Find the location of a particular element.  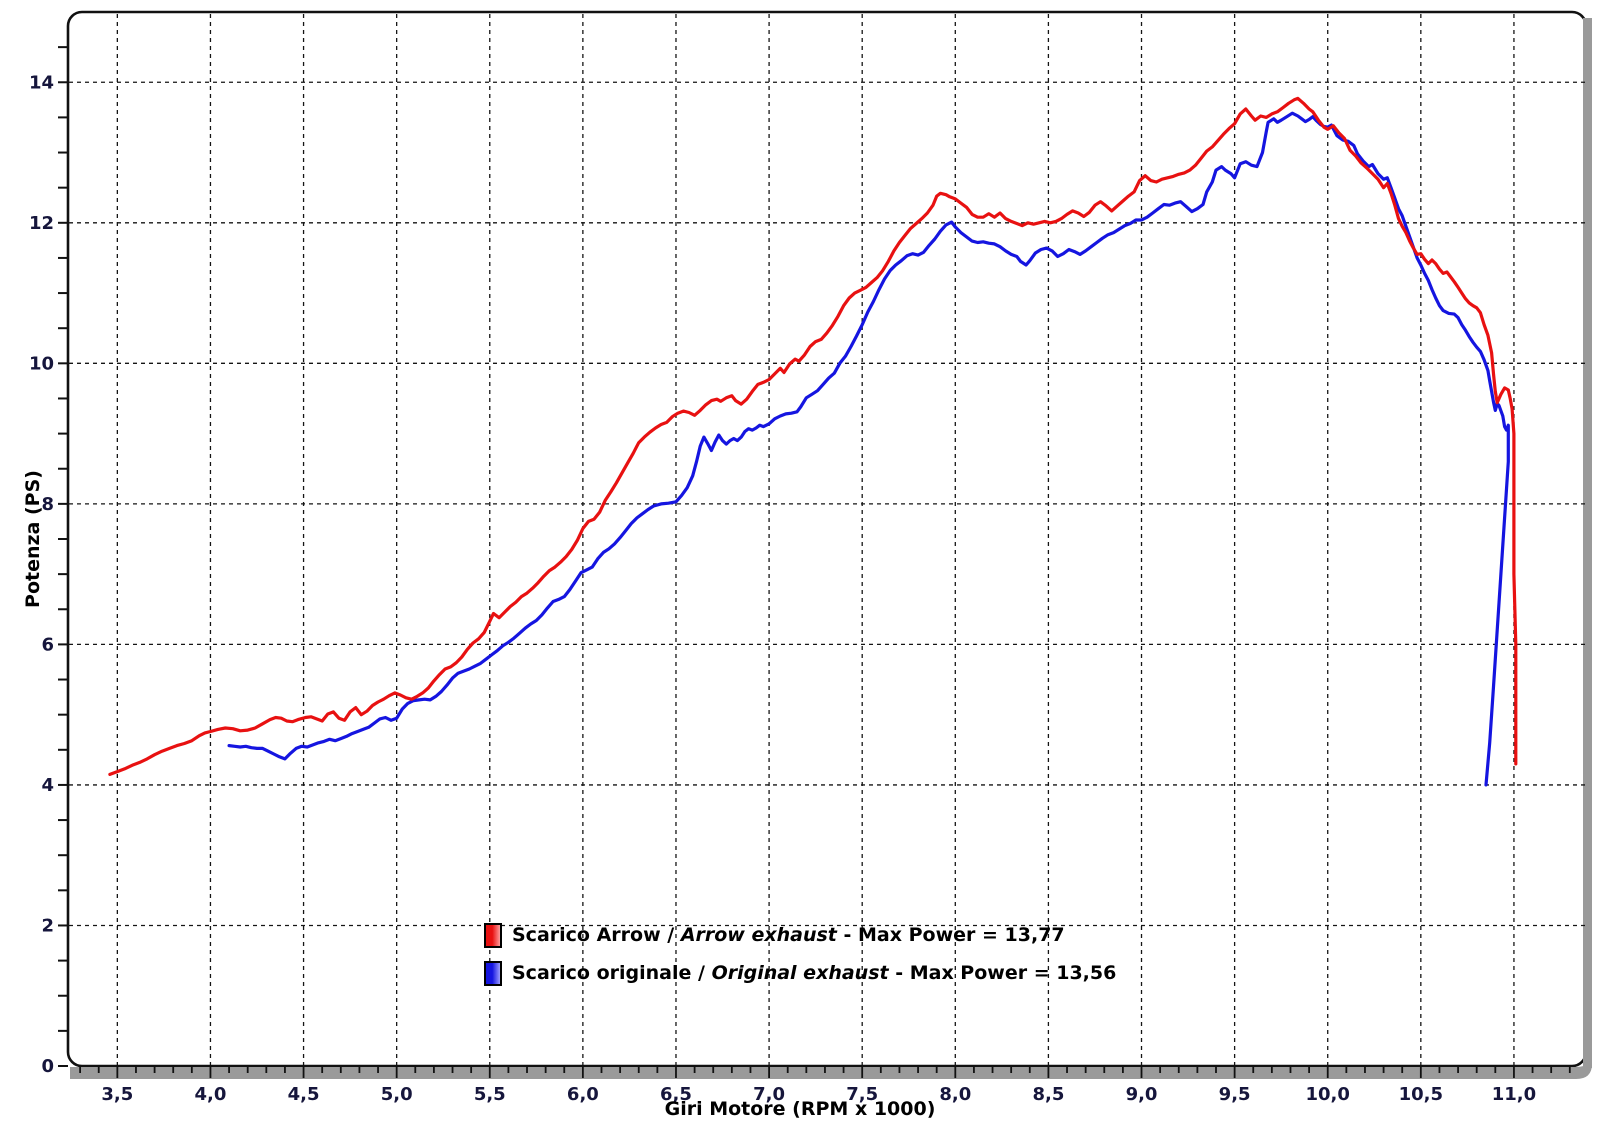

svg-text: 6,0 is located at coordinates (583, 1094).